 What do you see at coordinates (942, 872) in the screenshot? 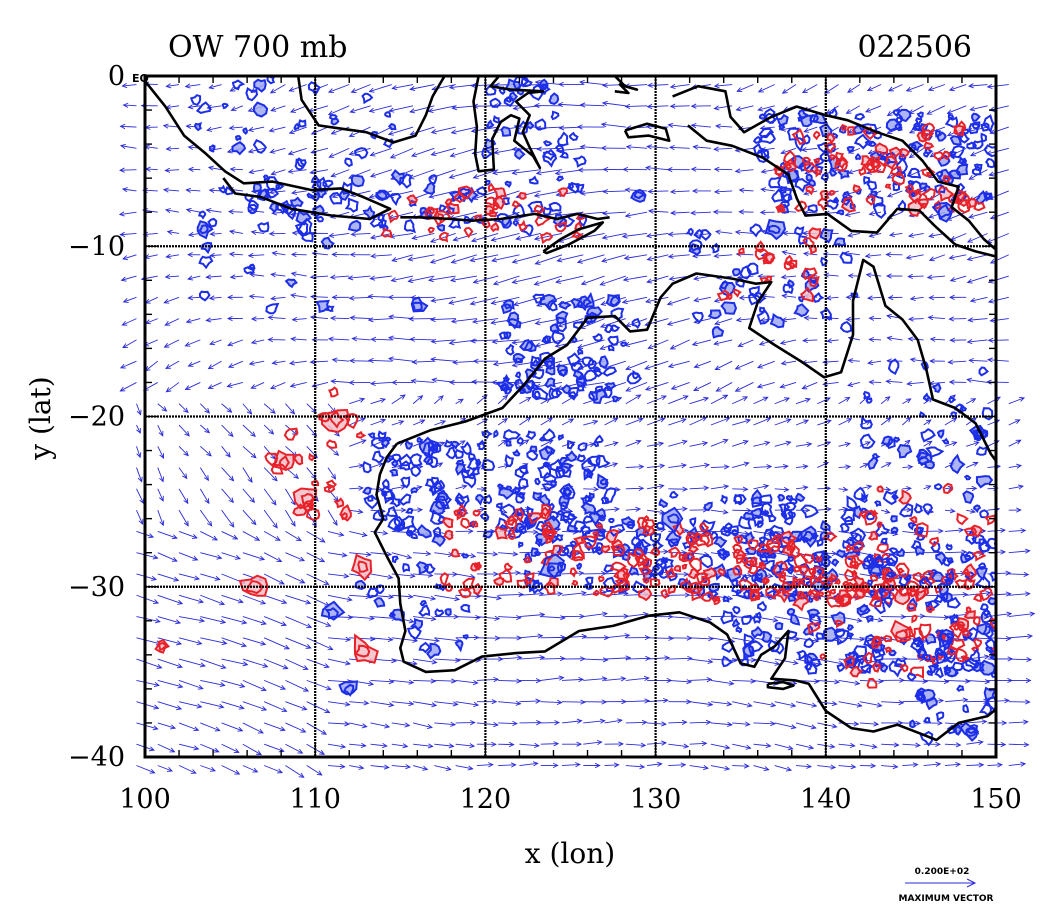
I see `reference-vector-value: 0.200E+02` at bounding box center [942, 872].